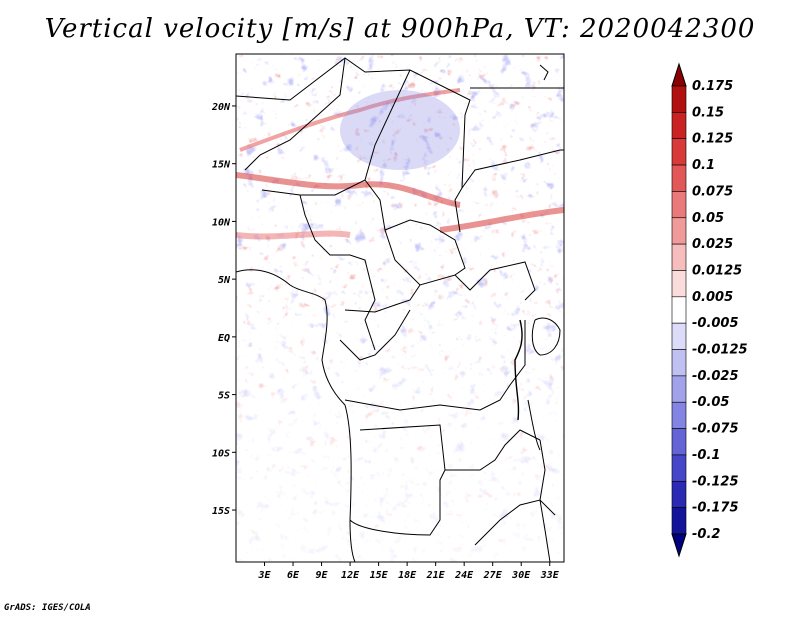  I want to click on lon-tick-label: 30E, so click(521, 575).